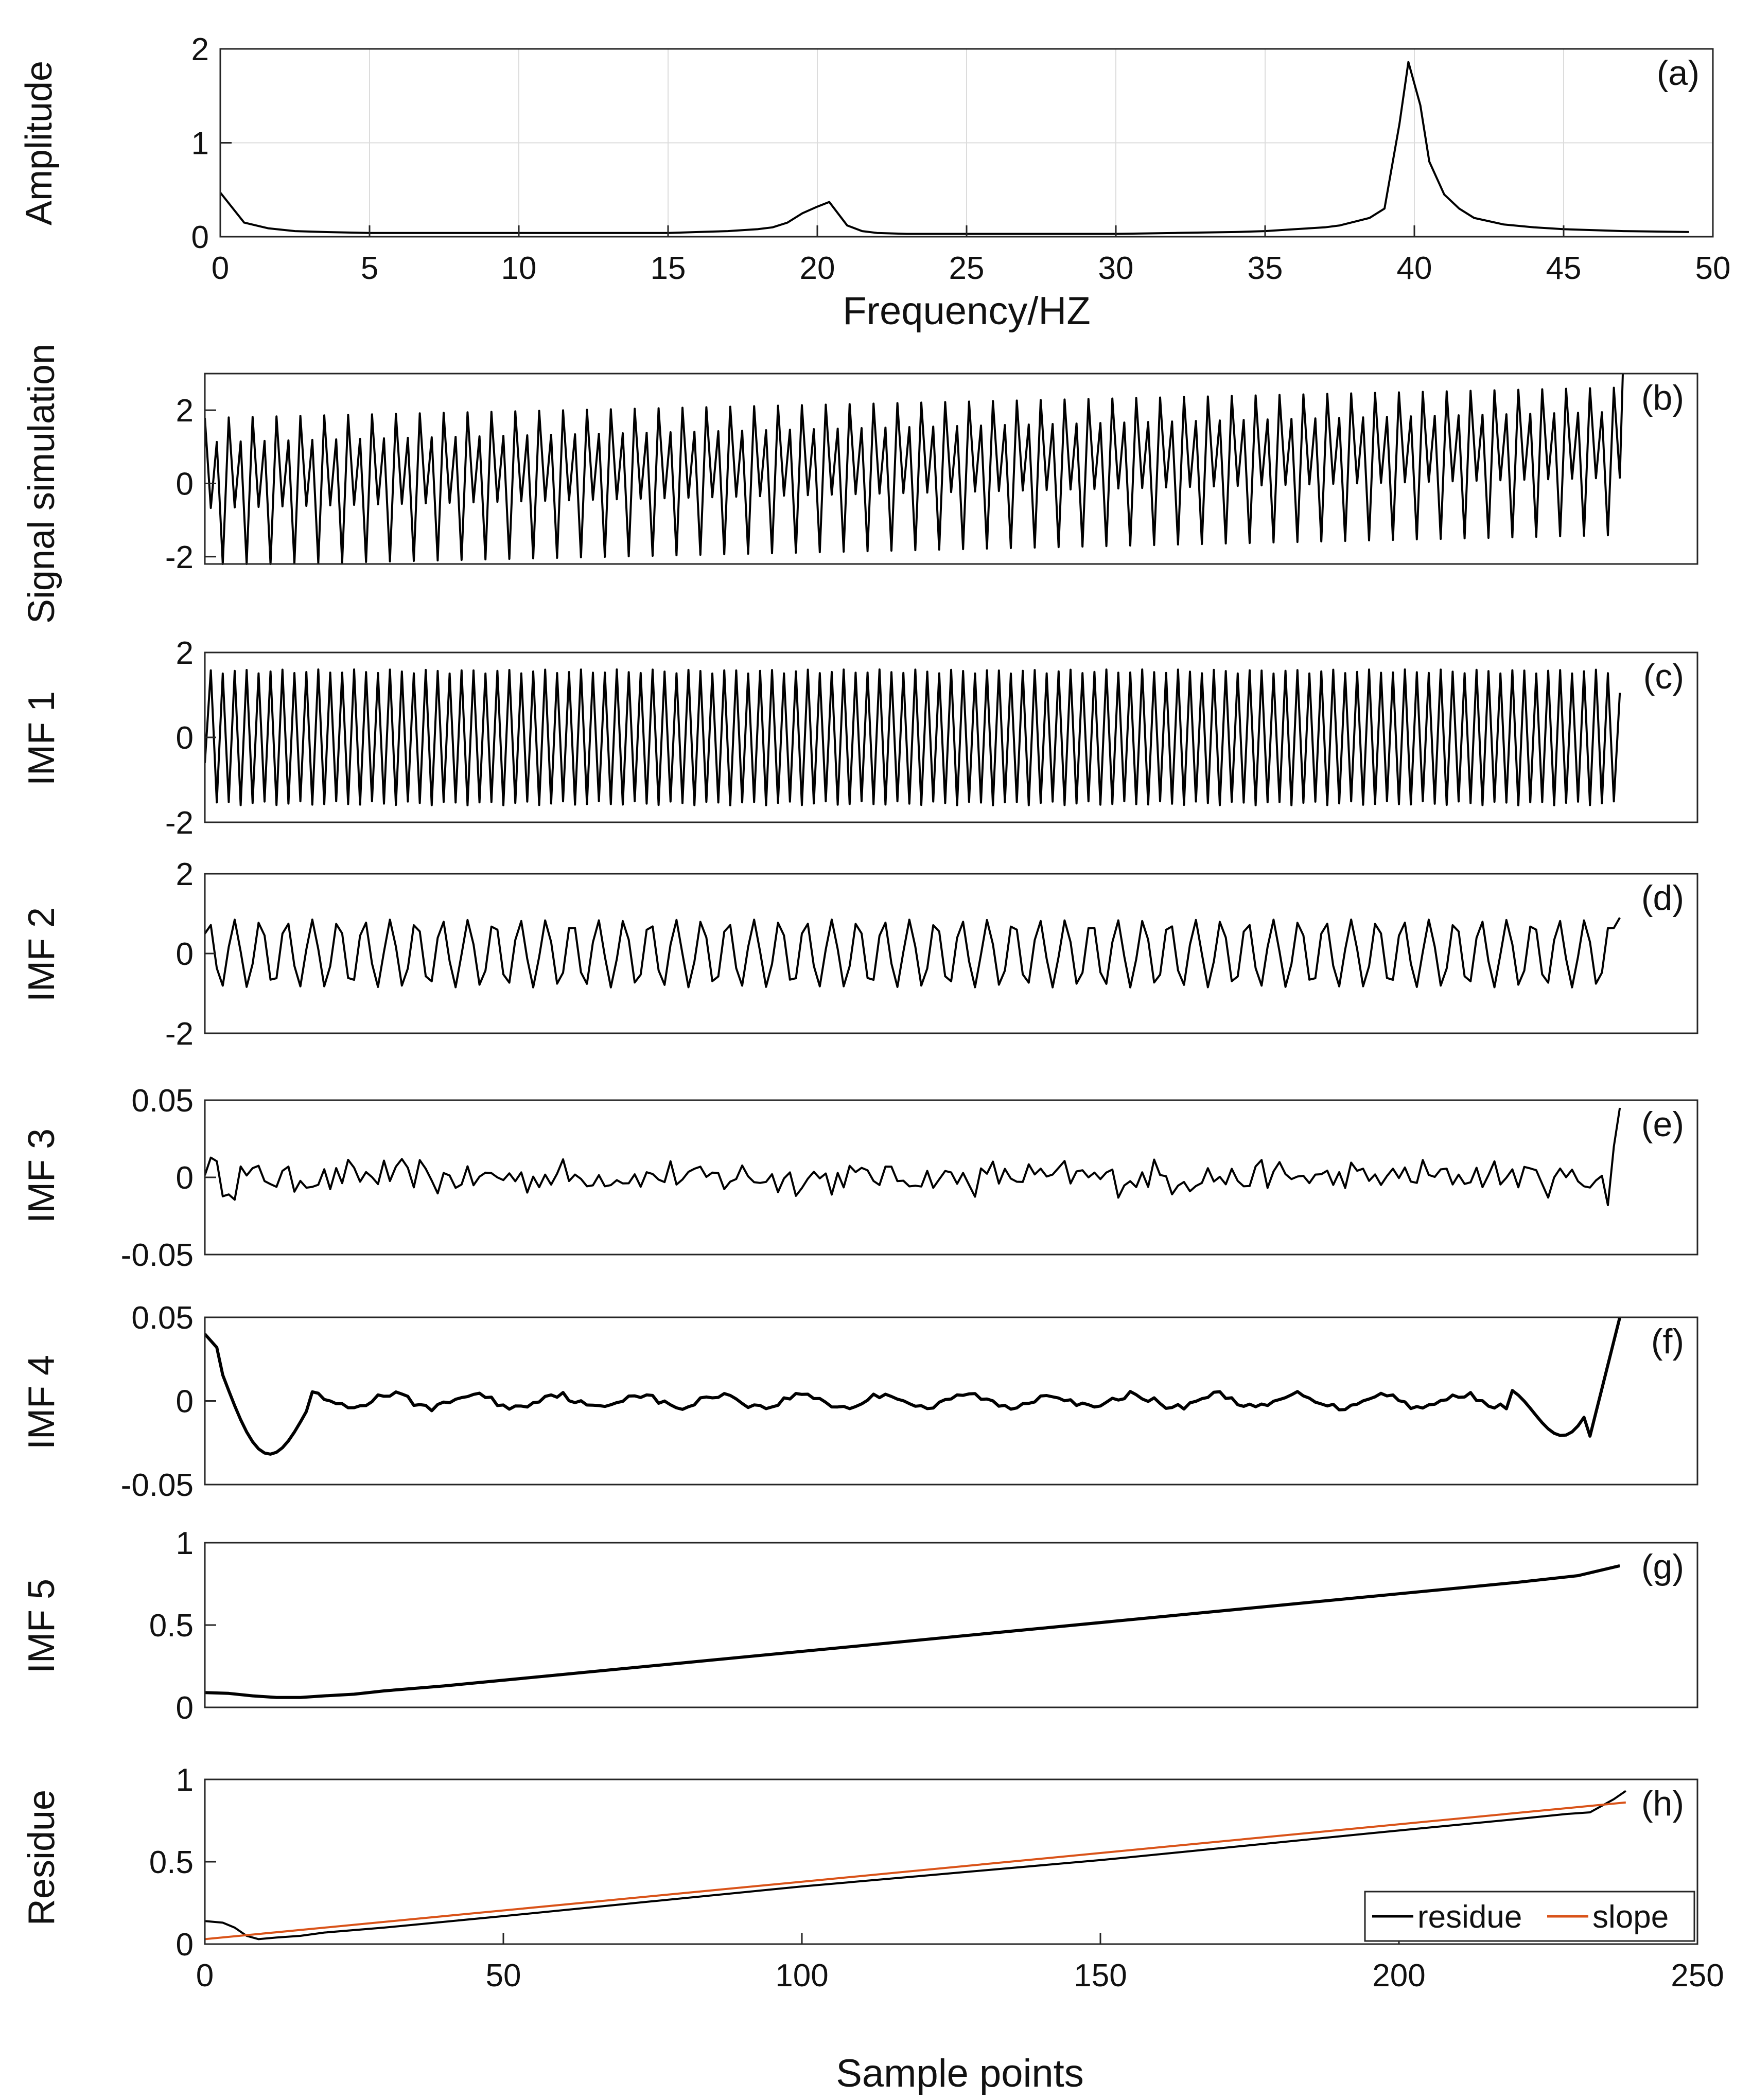  What do you see at coordinates (39, 143) in the screenshot?
I see `y-axis-label: Amplitude` at bounding box center [39, 143].